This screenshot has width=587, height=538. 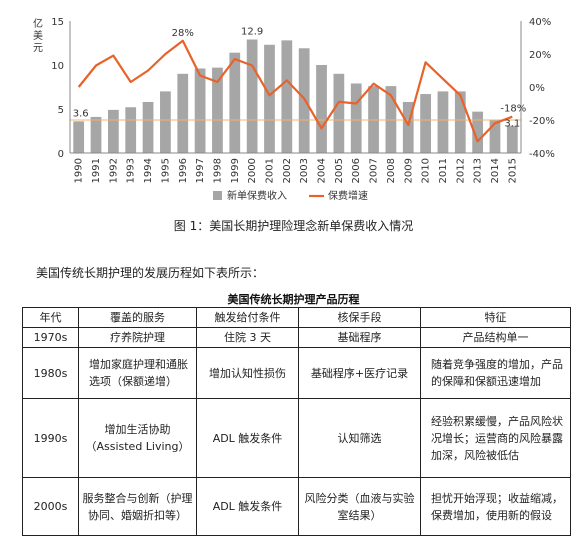 What do you see at coordinates (79, 170) in the screenshot?
I see `x-tick-label: 1990` at bounding box center [79, 170].